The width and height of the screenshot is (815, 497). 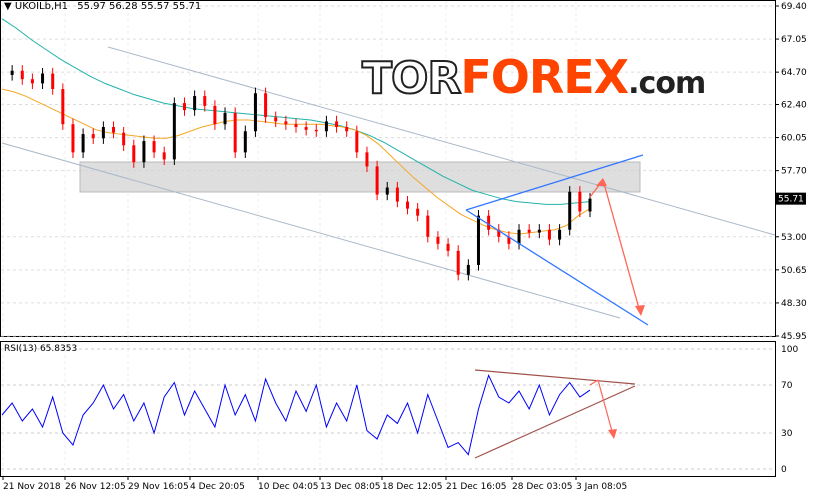 I want to click on time-axis-label: 4 Dec 20:05, so click(x=217, y=487).